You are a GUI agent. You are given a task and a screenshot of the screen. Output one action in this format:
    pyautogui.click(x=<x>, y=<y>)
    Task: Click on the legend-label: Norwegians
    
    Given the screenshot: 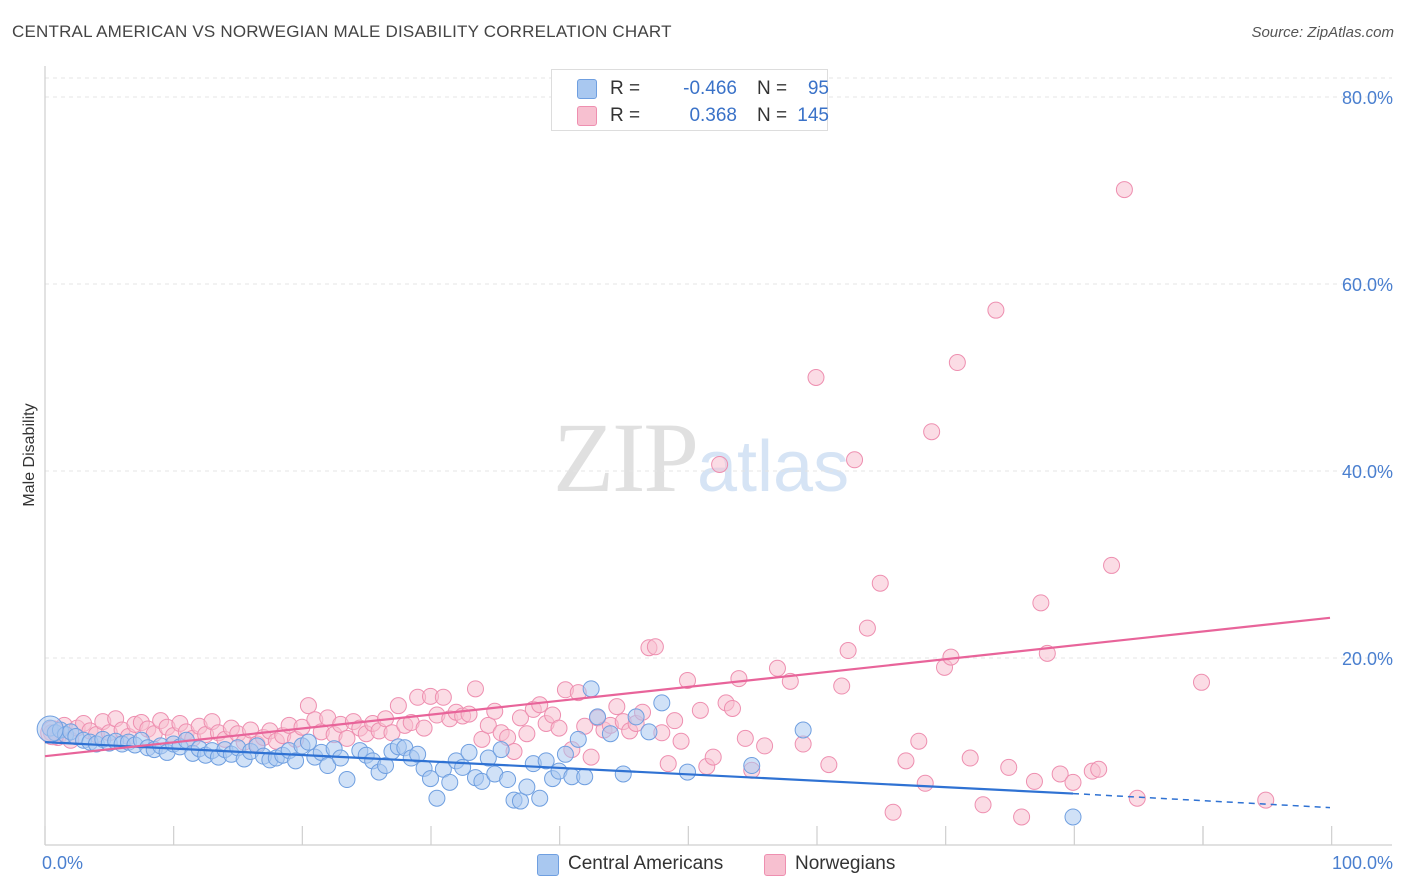 What is the action you would take?
    pyautogui.click(x=845, y=863)
    